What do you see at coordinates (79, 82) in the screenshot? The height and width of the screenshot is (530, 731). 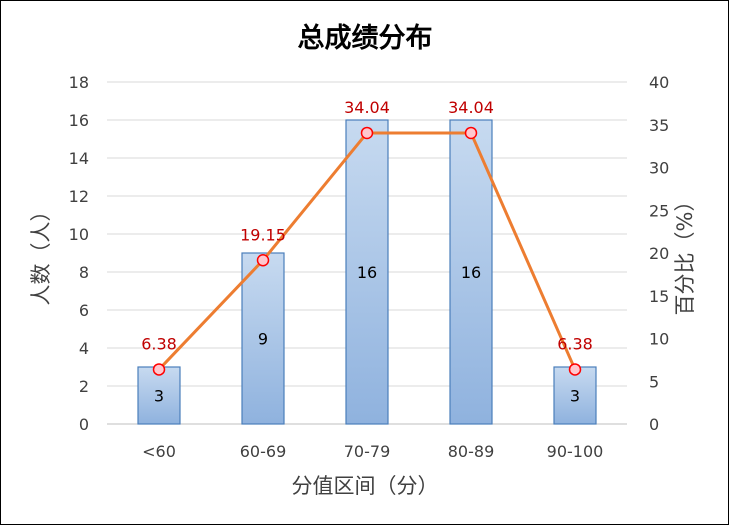 I see `y-tick-label: 18` at bounding box center [79, 82].